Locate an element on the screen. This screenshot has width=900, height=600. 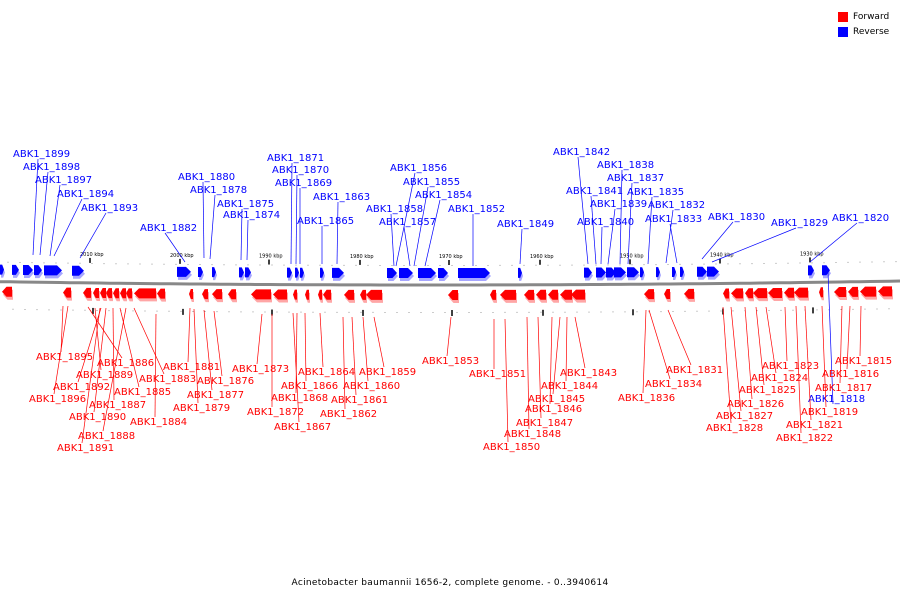
reverse-gene-label: ABK1_1899 is located at coordinates (41, 154).